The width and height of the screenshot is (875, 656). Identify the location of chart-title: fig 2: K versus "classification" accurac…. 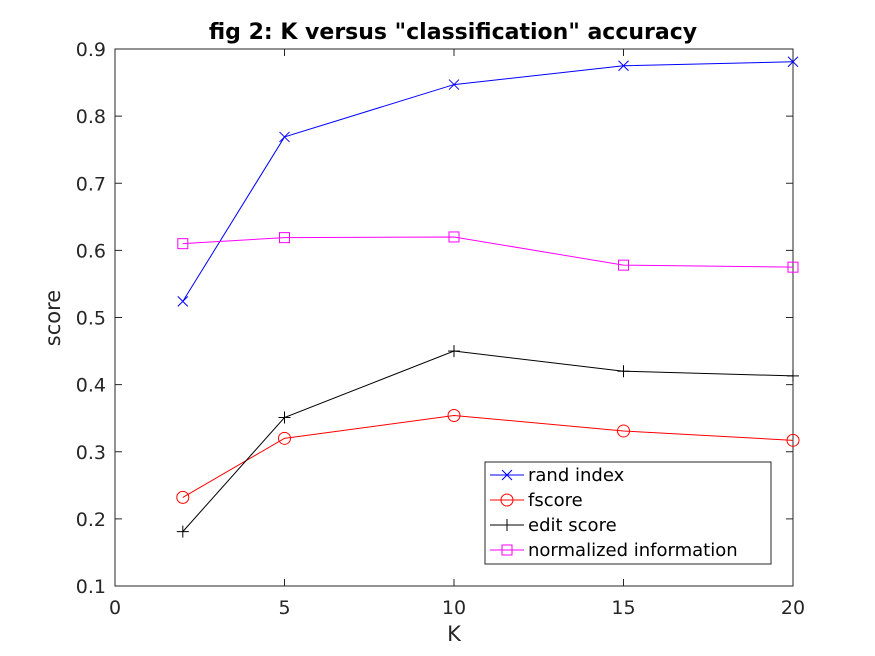
(453, 32).